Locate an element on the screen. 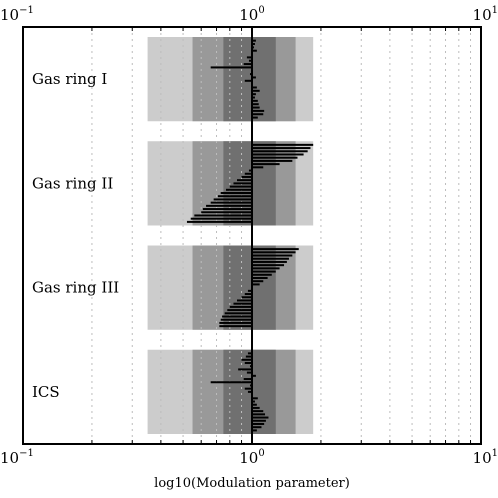 This screenshot has width=498, height=498. shade-band is located at coordinates (249, 79).